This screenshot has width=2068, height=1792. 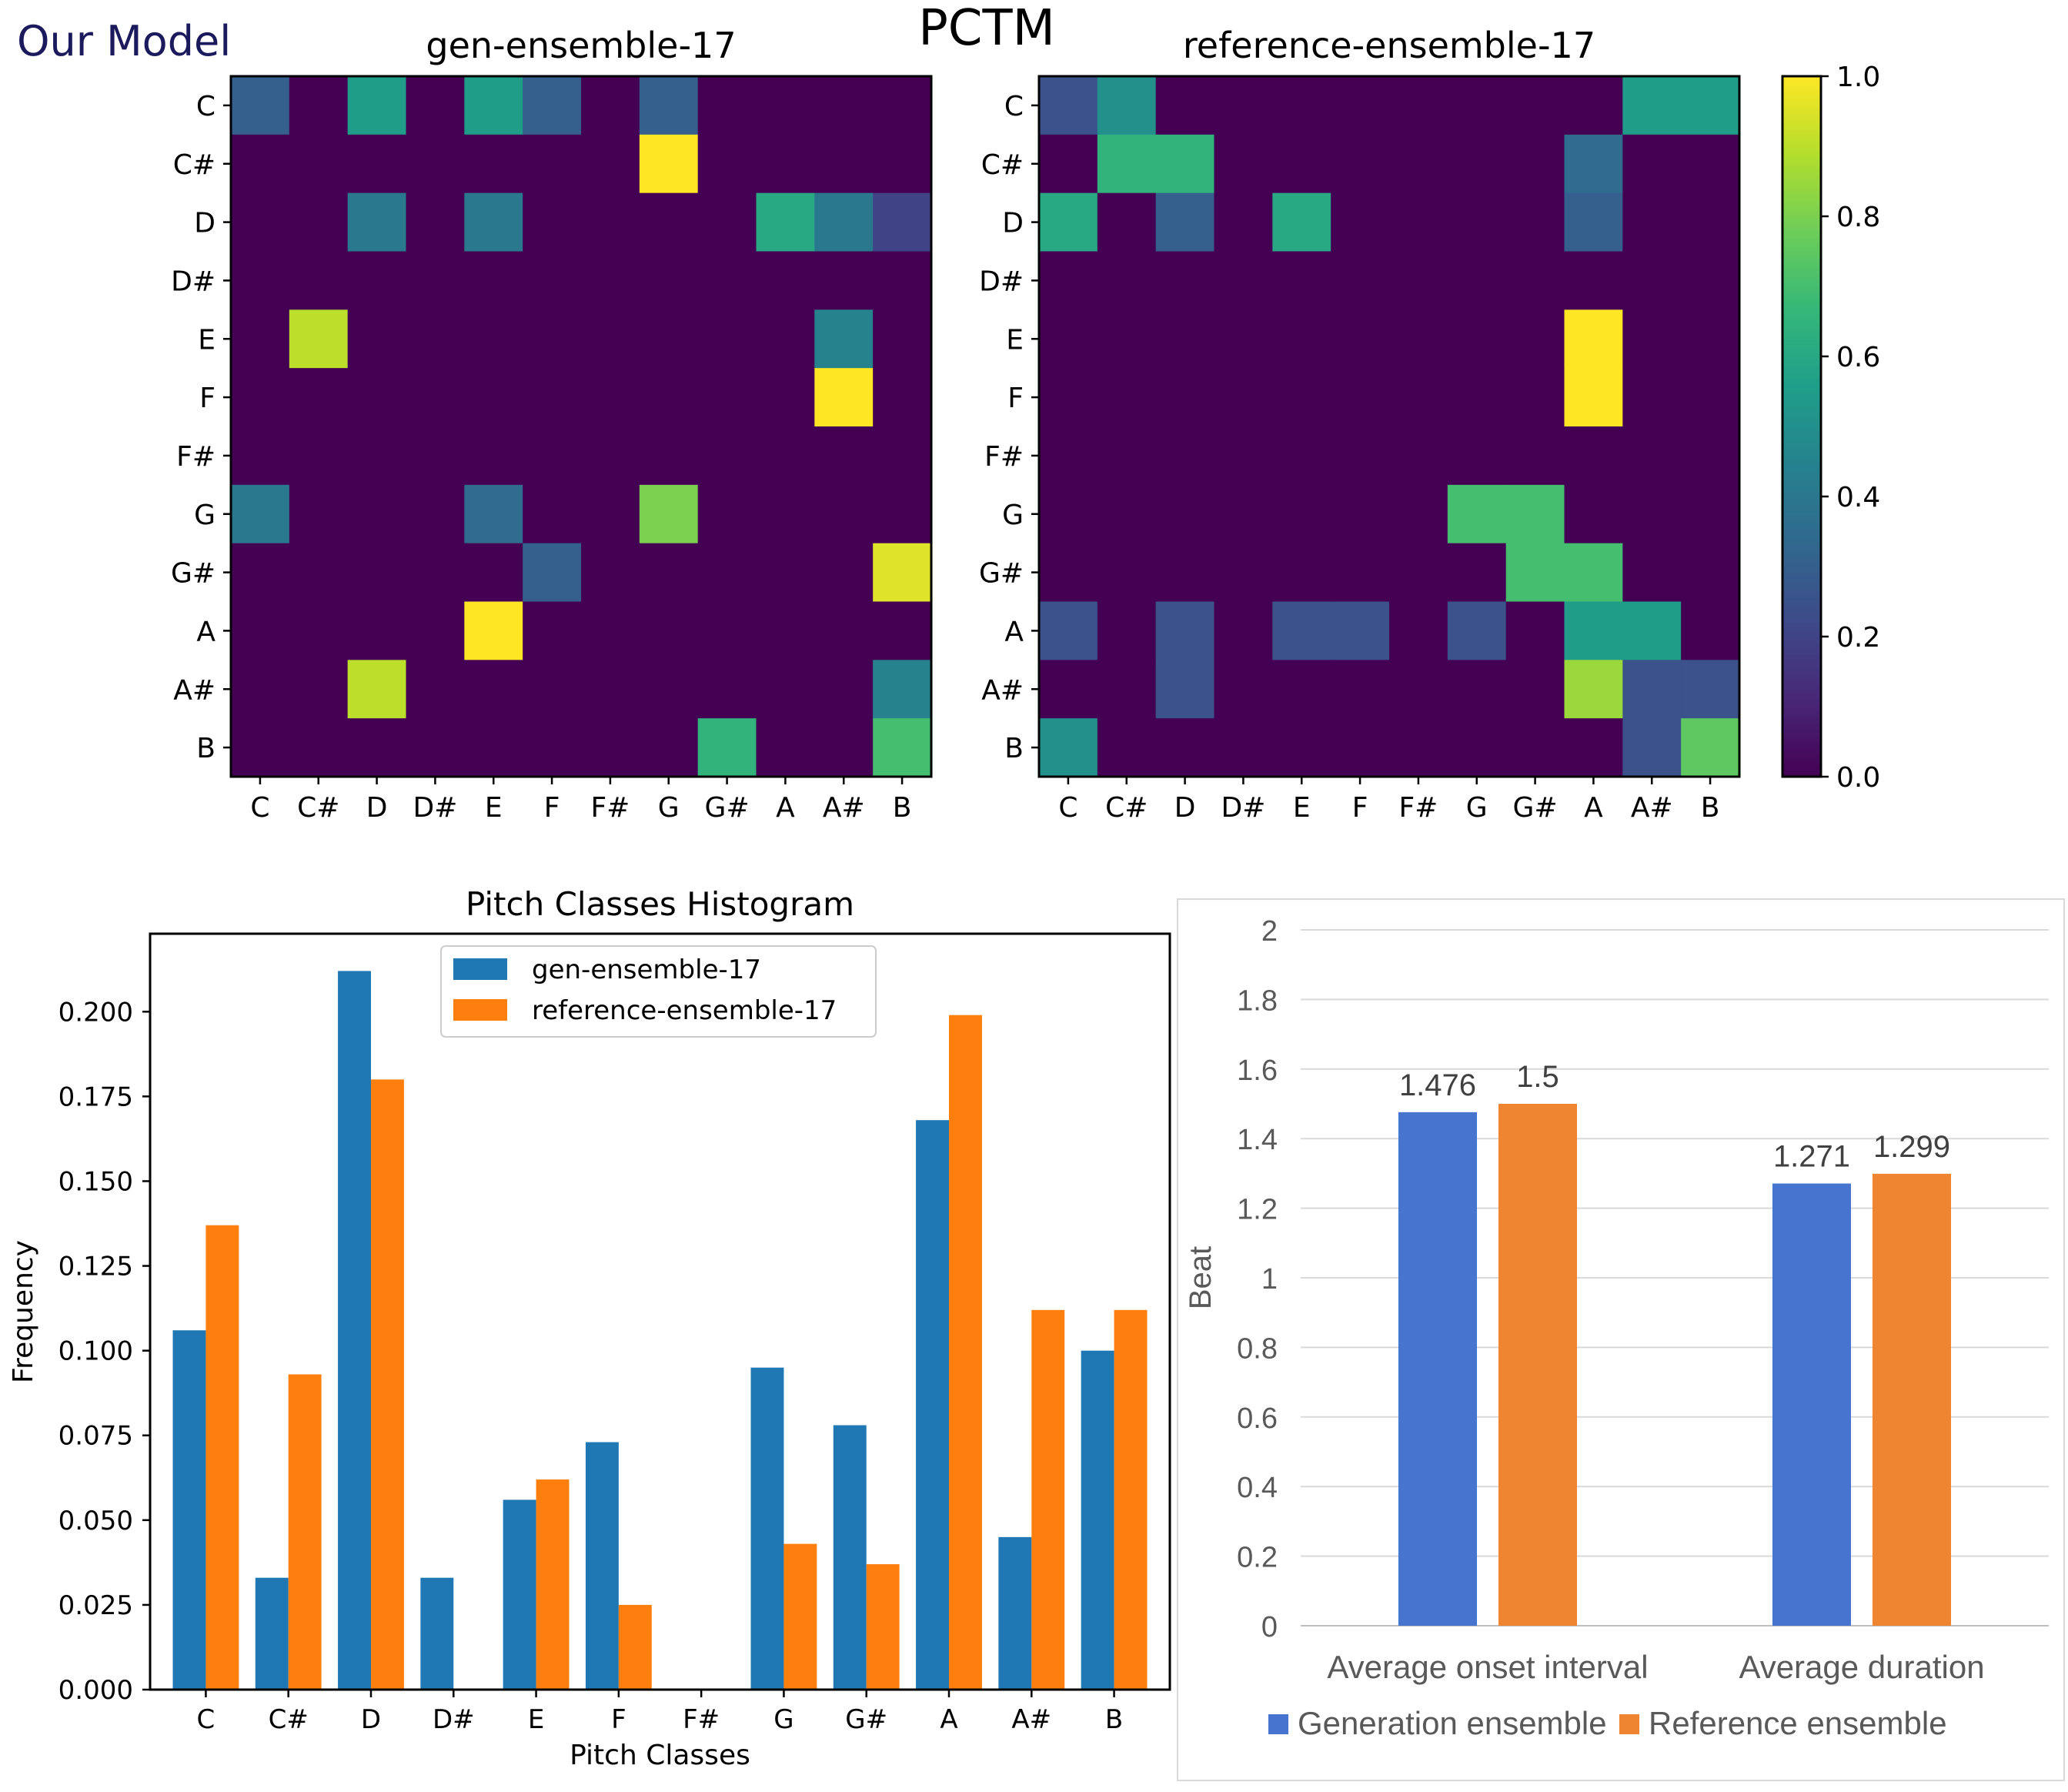 What do you see at coordinates (1013, 223) in the screenshot?
I see `heatmap-ref-y-tick-label: D` at bounding box center [1013, 223].